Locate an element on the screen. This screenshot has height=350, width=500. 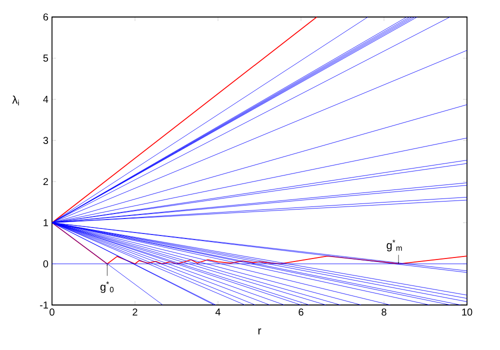
y-tick-label: 6 is located at coordinates (45, 17).